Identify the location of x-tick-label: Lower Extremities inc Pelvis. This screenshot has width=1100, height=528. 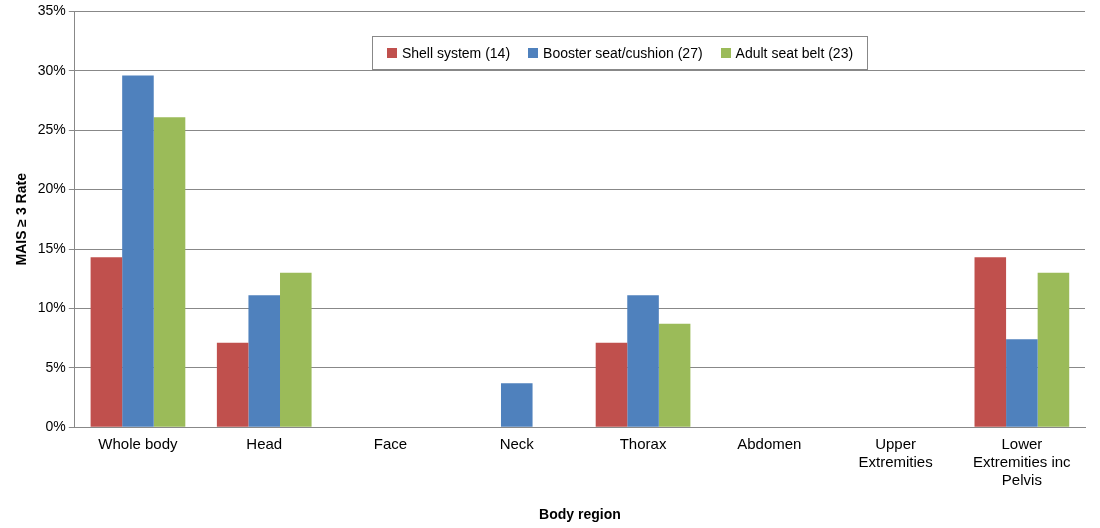
(1022, 462).